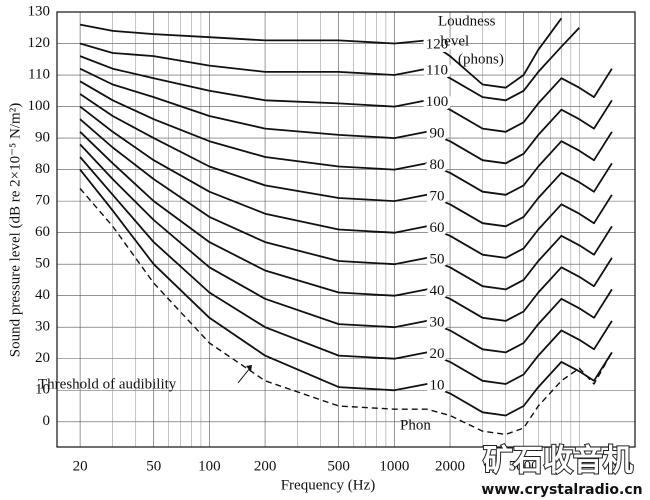 Image resolution: width=650 pixels, height=500 pixels. Describe the element at coordinates (244, 375) in the screenshot. I see `annotation-arrow` at that location.